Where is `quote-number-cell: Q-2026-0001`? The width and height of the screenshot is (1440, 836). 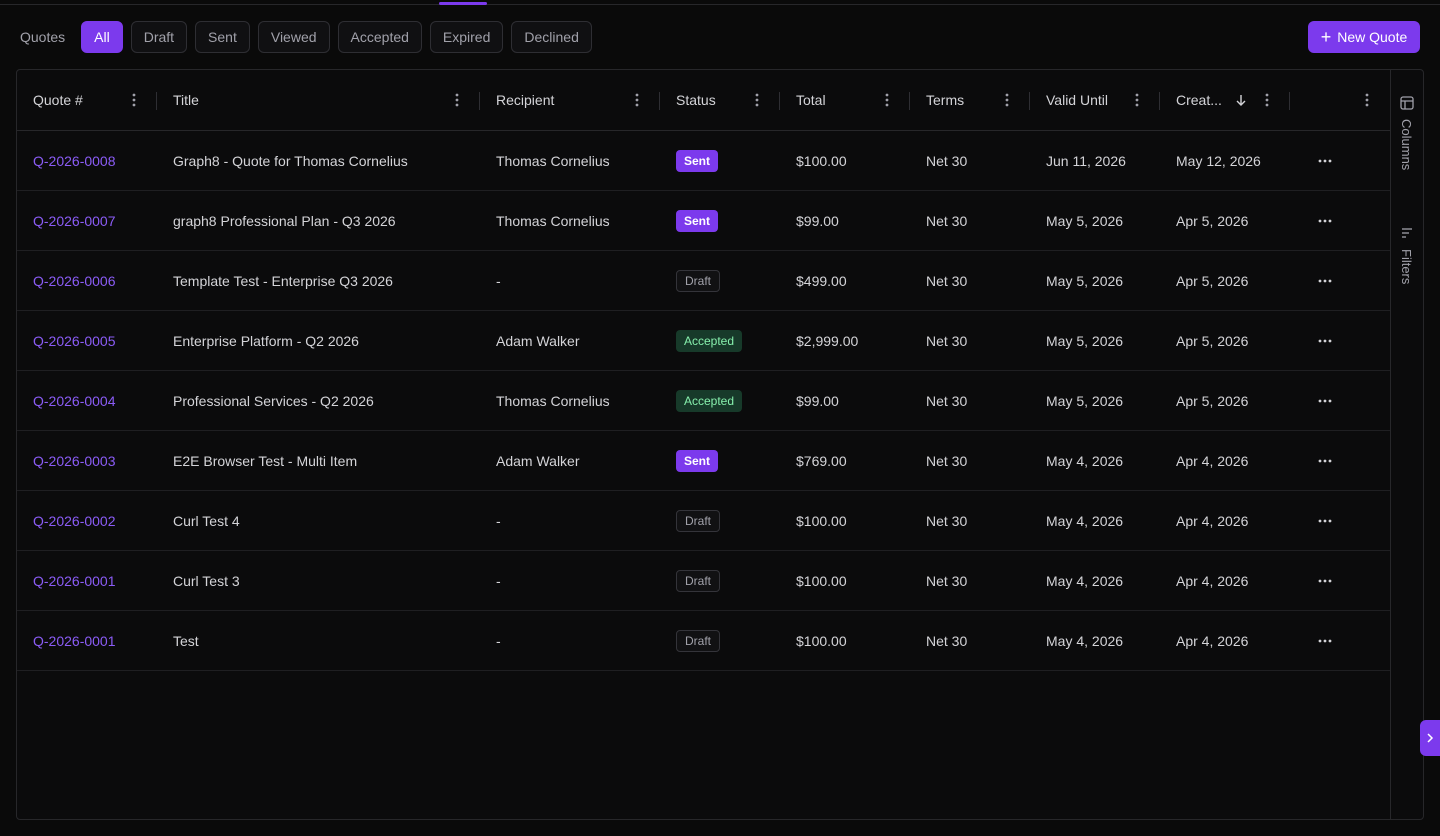 quote-number-cell: Q-2026-0001 is located at coordinates (74, 580).